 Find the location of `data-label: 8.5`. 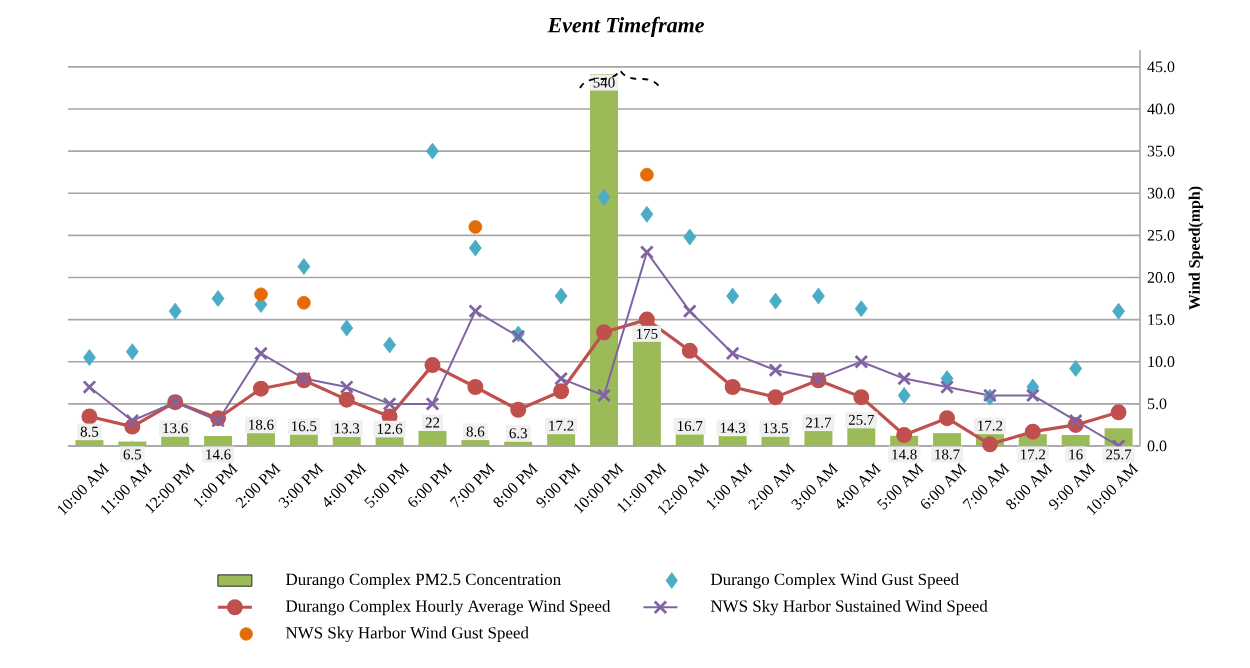

data-label: 8.5 is located at coordinates (89, 431).